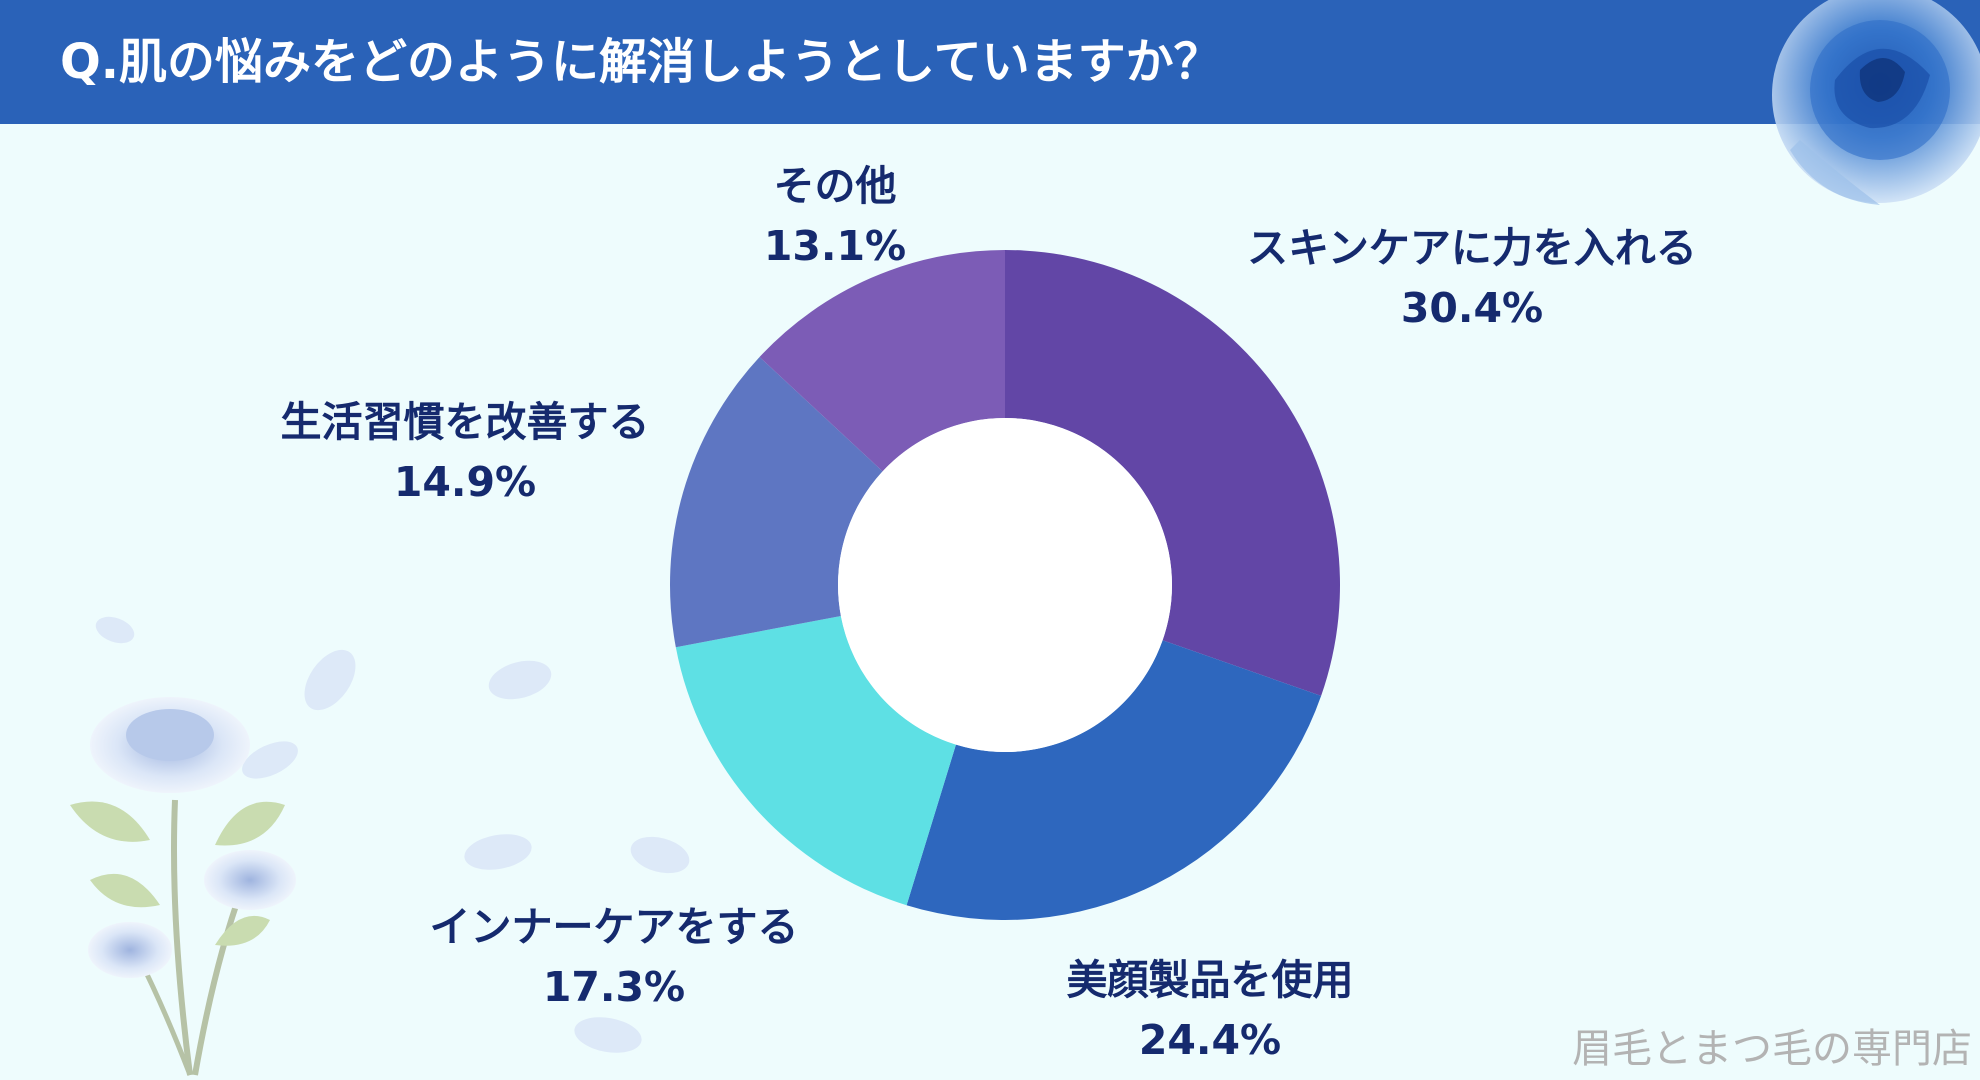  I want to click on slice-percent-label: 24.4%, so click(1210, 1040).